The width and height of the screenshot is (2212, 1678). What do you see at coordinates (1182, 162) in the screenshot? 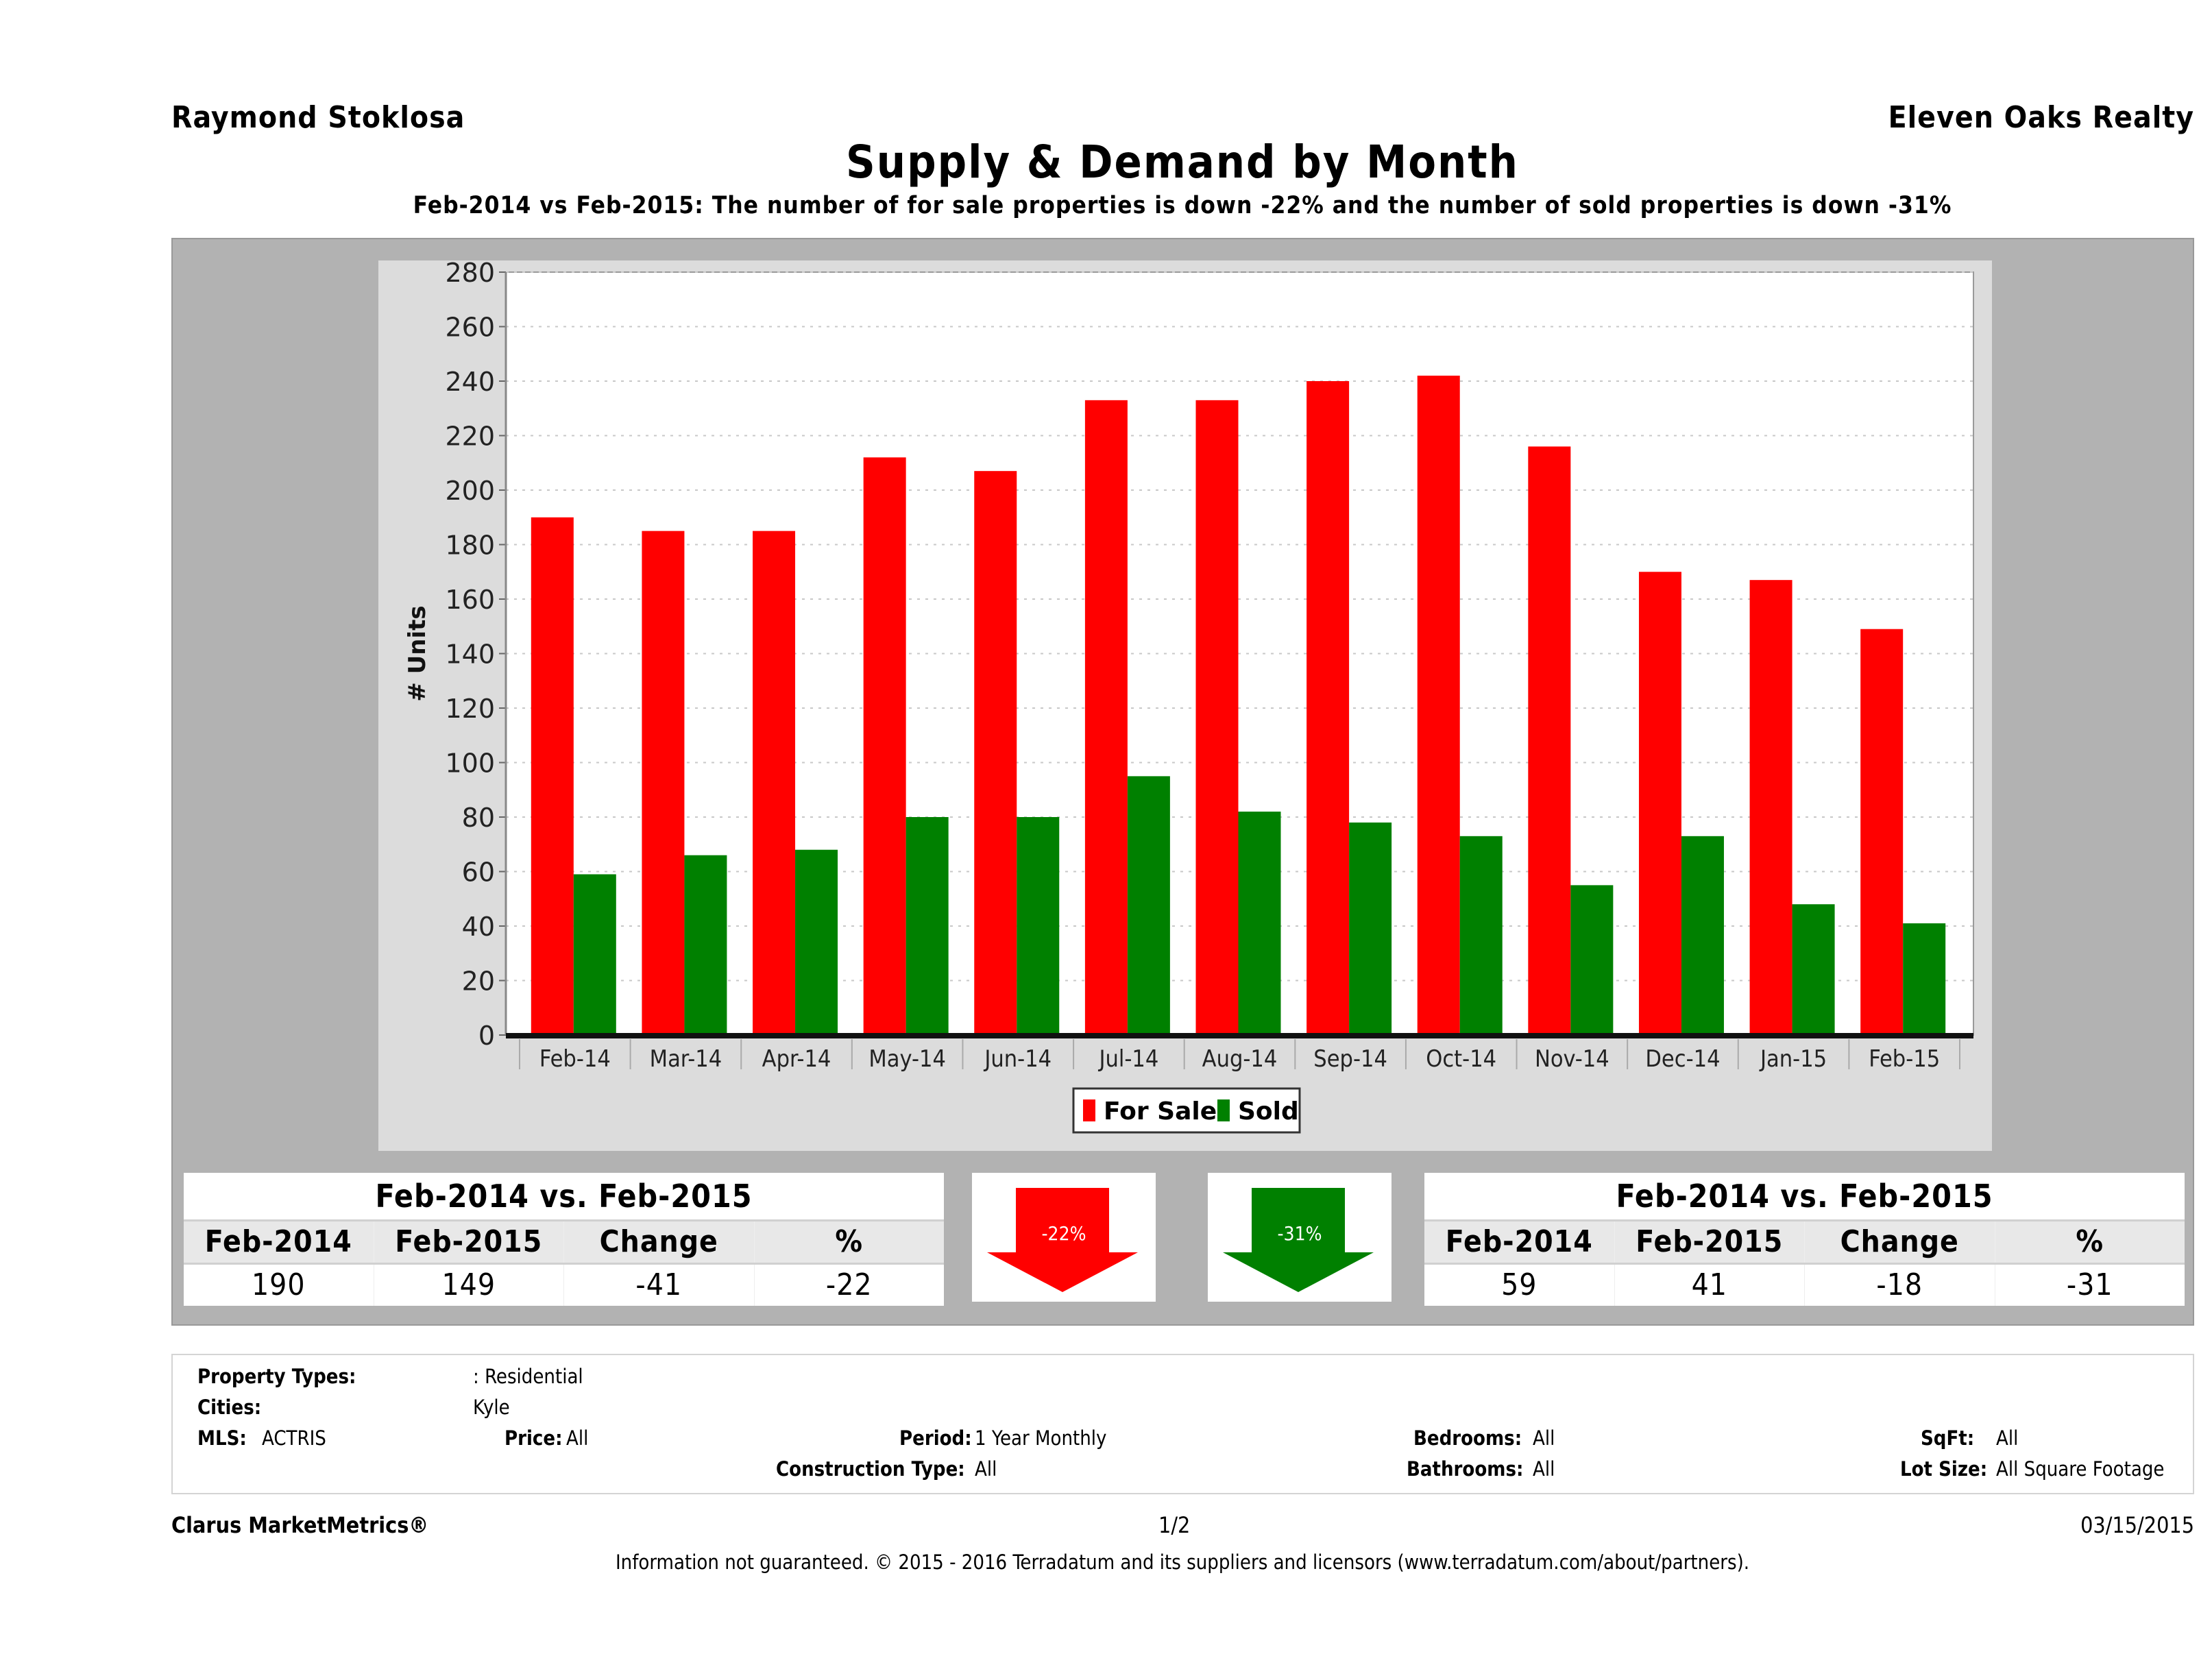
I see `page-title: Supply & Demand by Month` at bounding box center [1182, 162].